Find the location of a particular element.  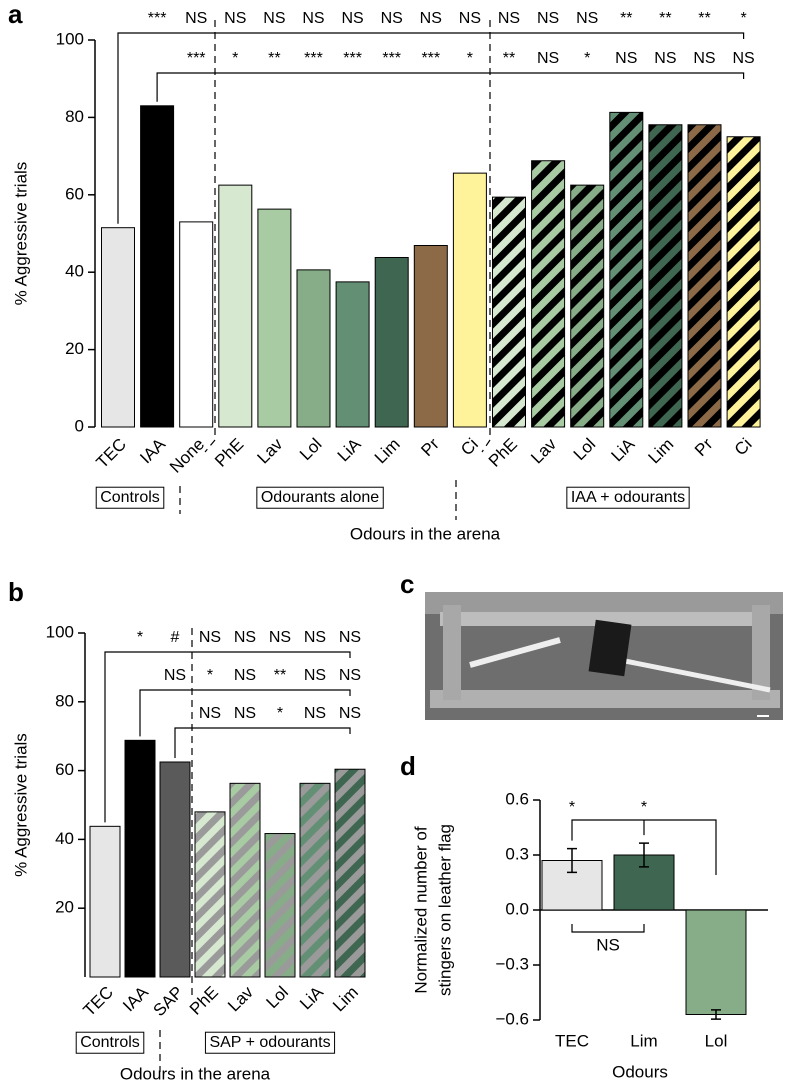

panel-letter: c is located at coordinates (407, 584).